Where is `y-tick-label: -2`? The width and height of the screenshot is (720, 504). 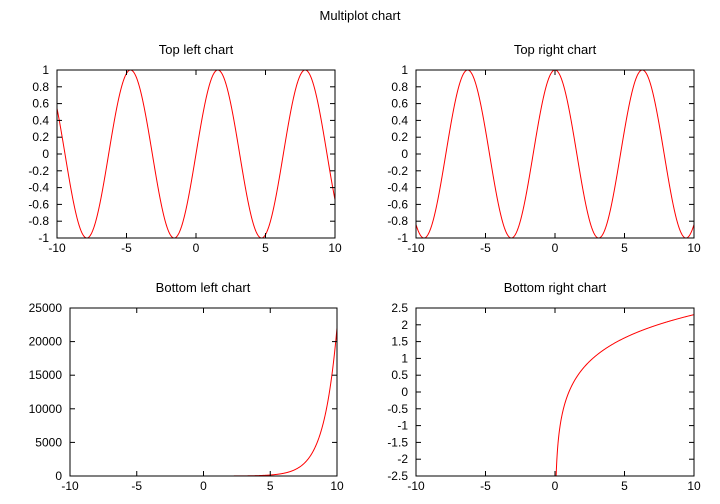 y-tick-label: -2 is located at coordinates (402, 459).